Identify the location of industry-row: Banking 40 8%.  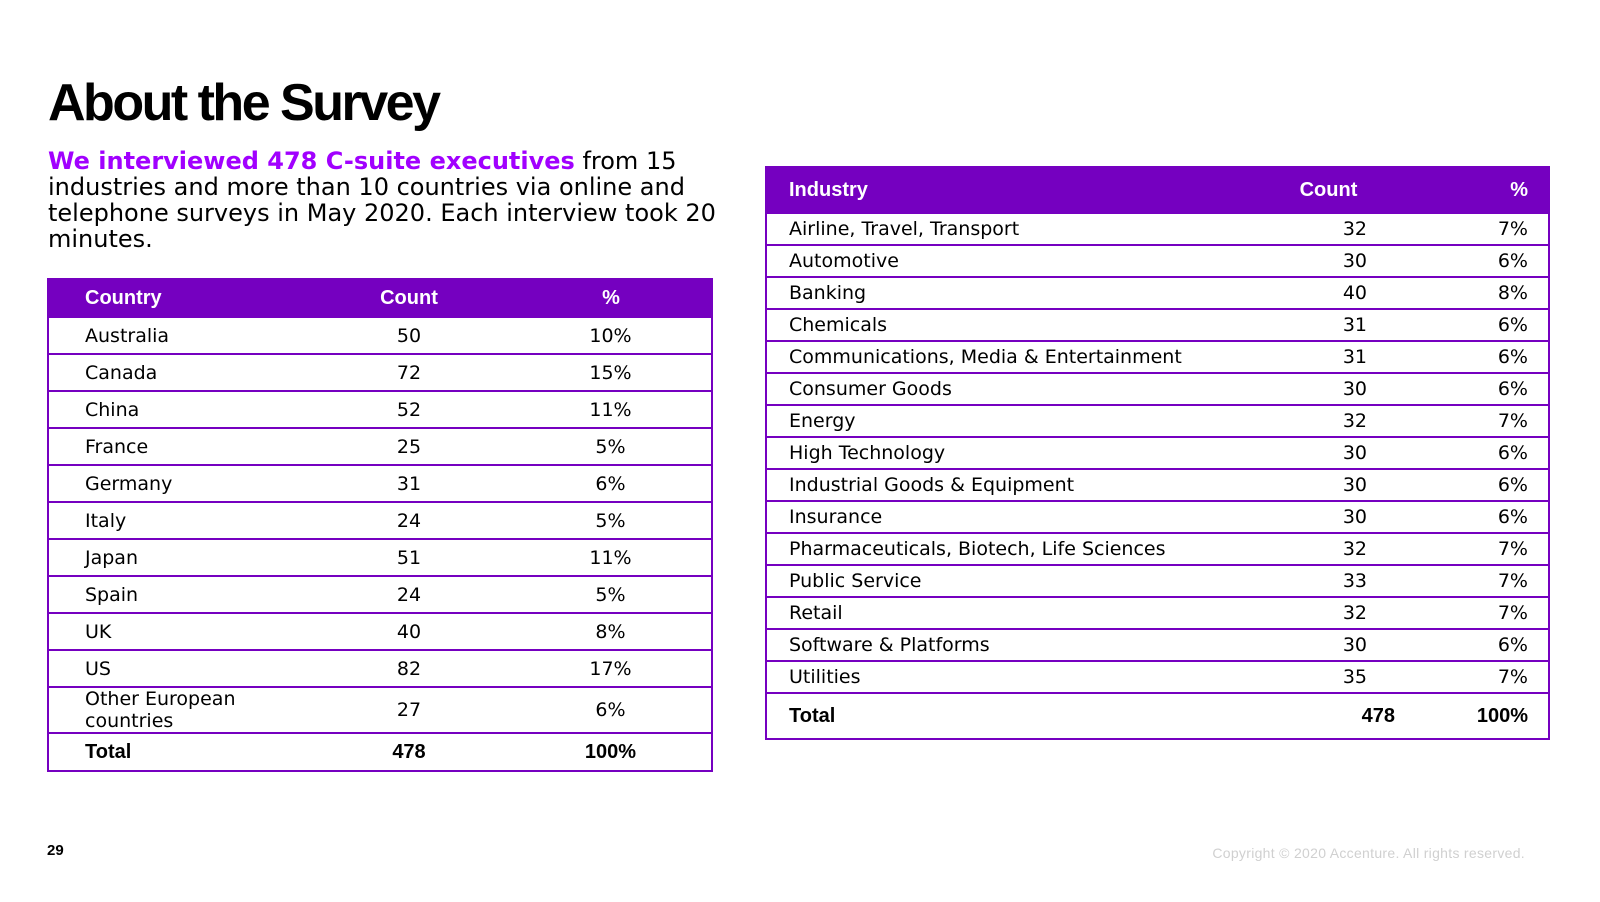
(1157, 293).